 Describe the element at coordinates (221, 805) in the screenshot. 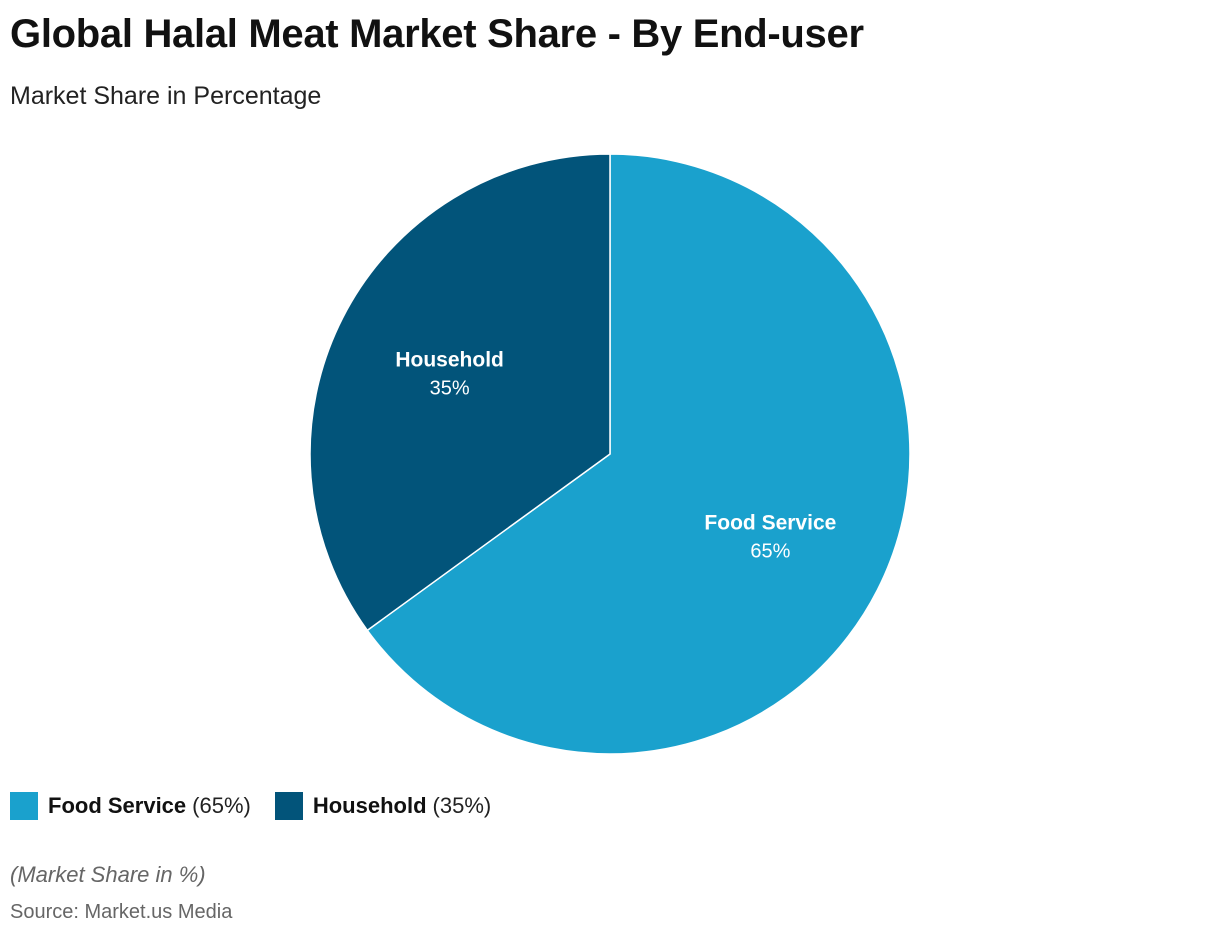

I see `legend-value: (65%)` at that location.